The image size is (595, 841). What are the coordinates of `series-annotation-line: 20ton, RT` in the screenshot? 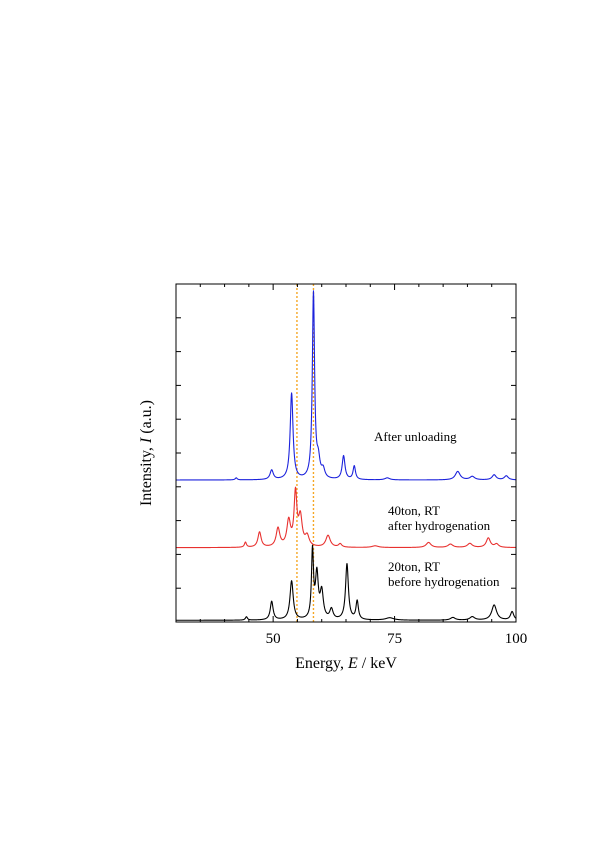 It's located at (414, 566).